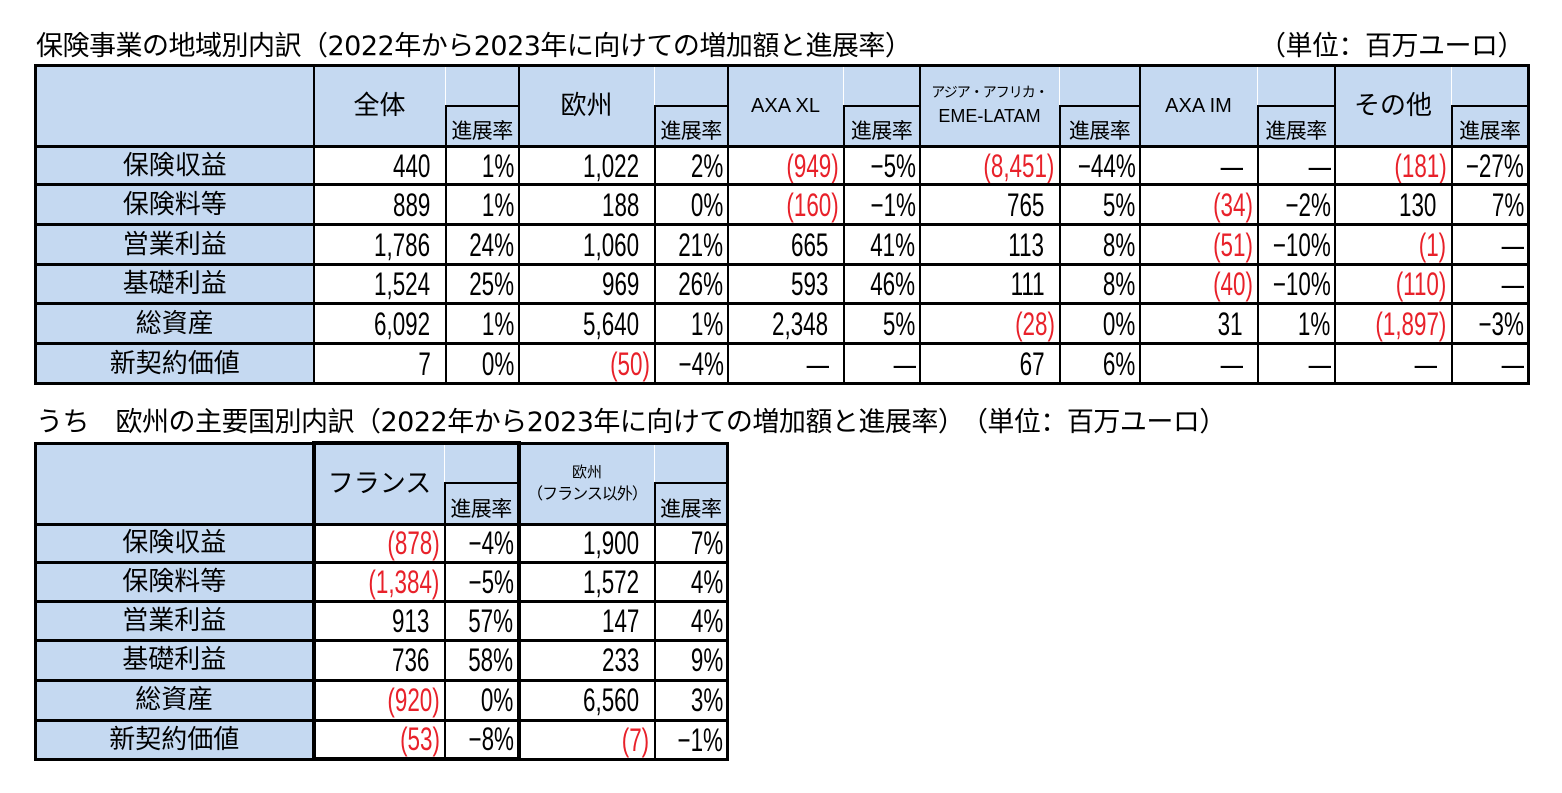 The width and height of the screenshot is (1562, 793). What do you see at coordinates (174, 660) in the screenshot?
I see `row-label: 基礎利益` at bounding box center [174, 660].